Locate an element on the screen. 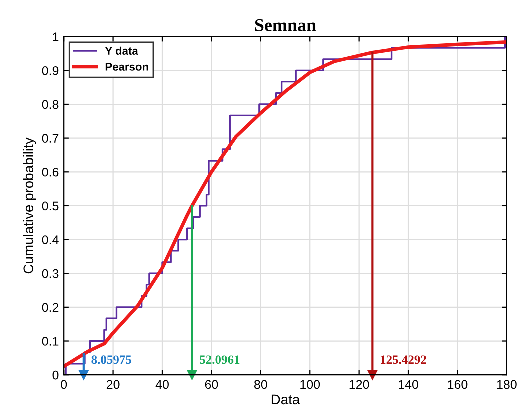  x-tick-label: 40 is located at coordinates (162, 385).